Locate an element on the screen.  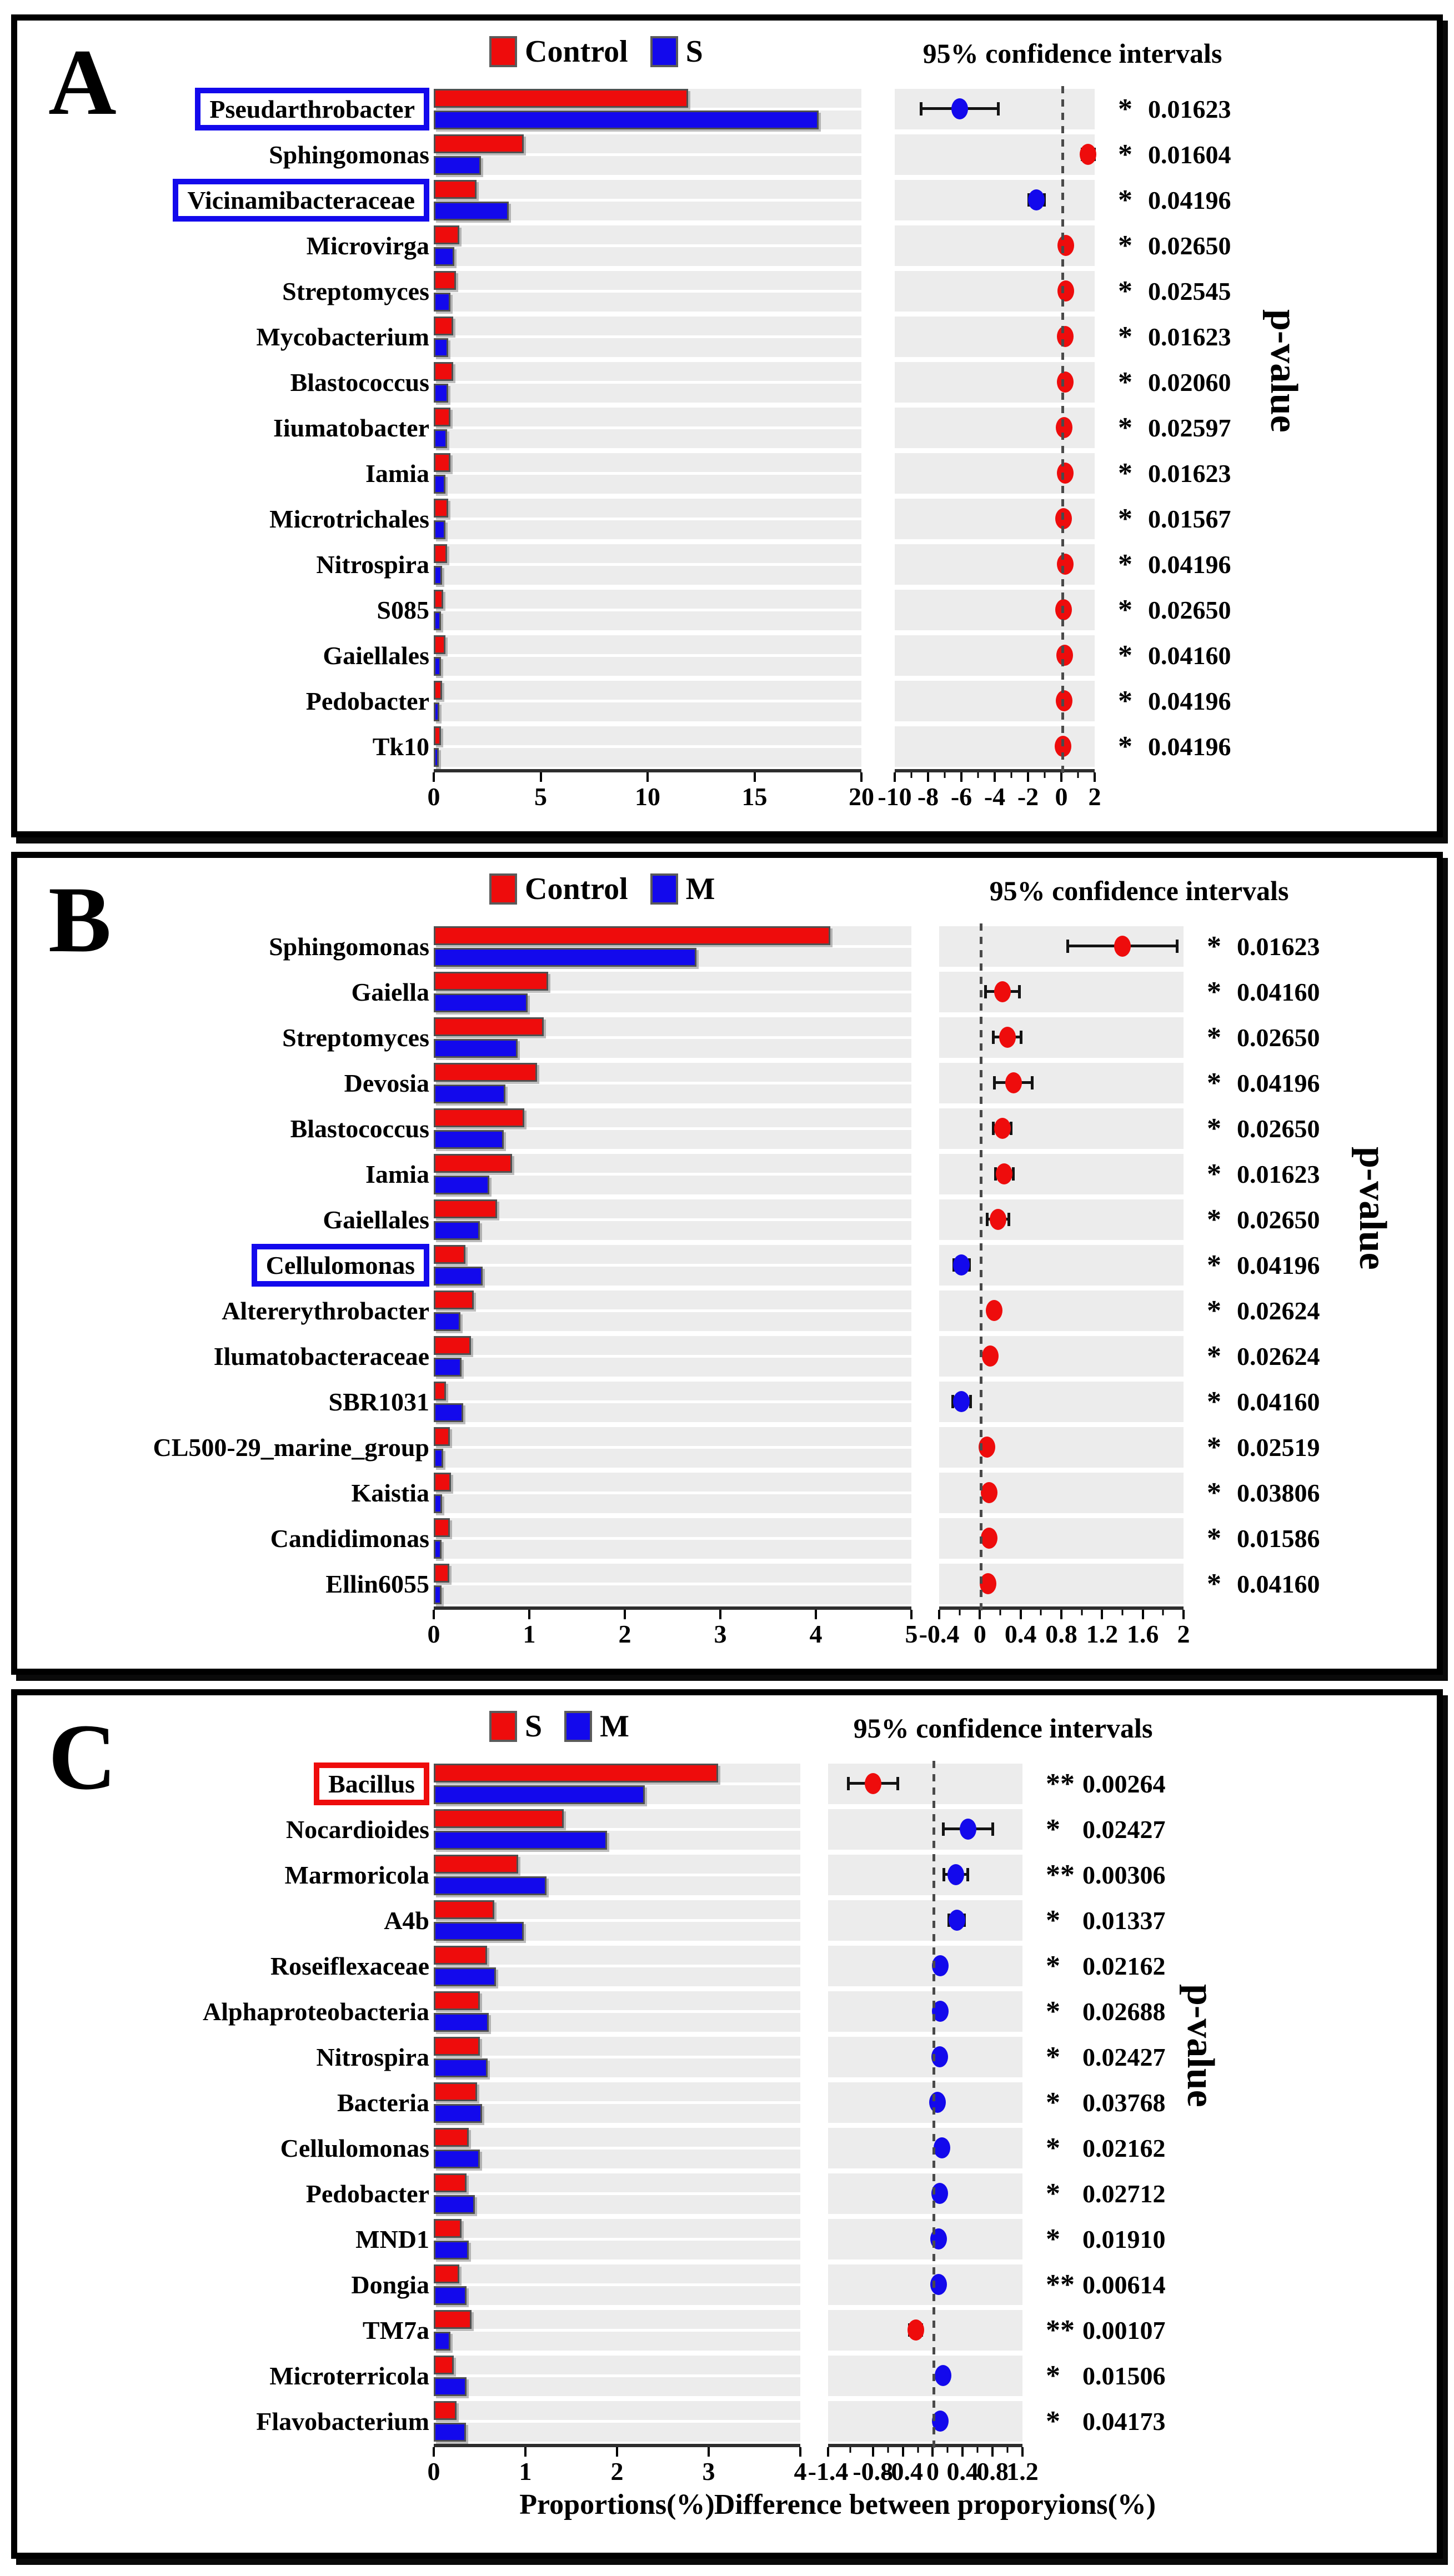
p-value-text: 0.00264 is located at coordinates (1124, 1783).